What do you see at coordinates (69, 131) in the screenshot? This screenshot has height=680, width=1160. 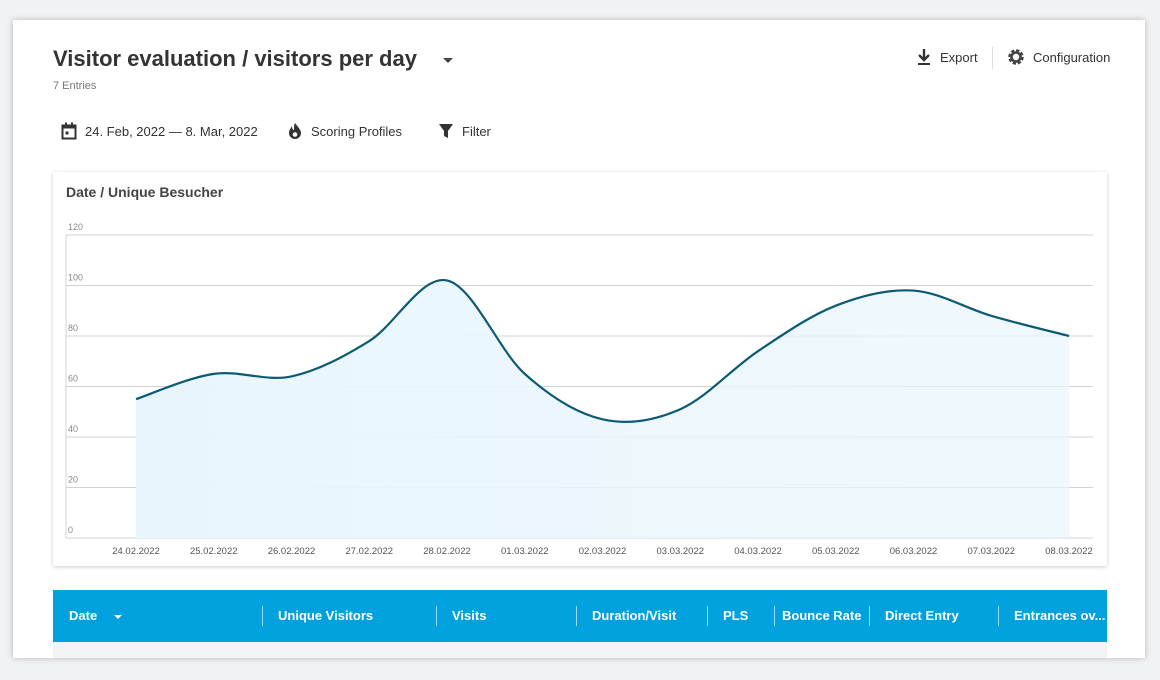 I see `calendar-icon` at bounding box center [69, 131].